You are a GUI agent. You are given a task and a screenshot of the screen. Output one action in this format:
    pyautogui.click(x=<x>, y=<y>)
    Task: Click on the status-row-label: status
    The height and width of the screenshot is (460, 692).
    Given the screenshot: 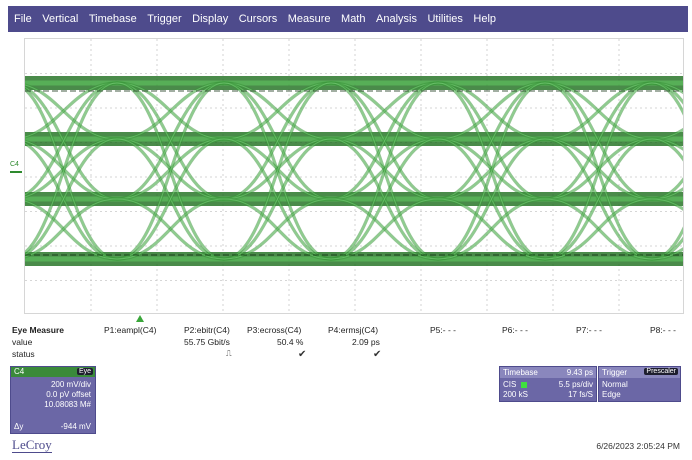 What is the action you would take?
    pyautogui.click(x=23, y=354)
    